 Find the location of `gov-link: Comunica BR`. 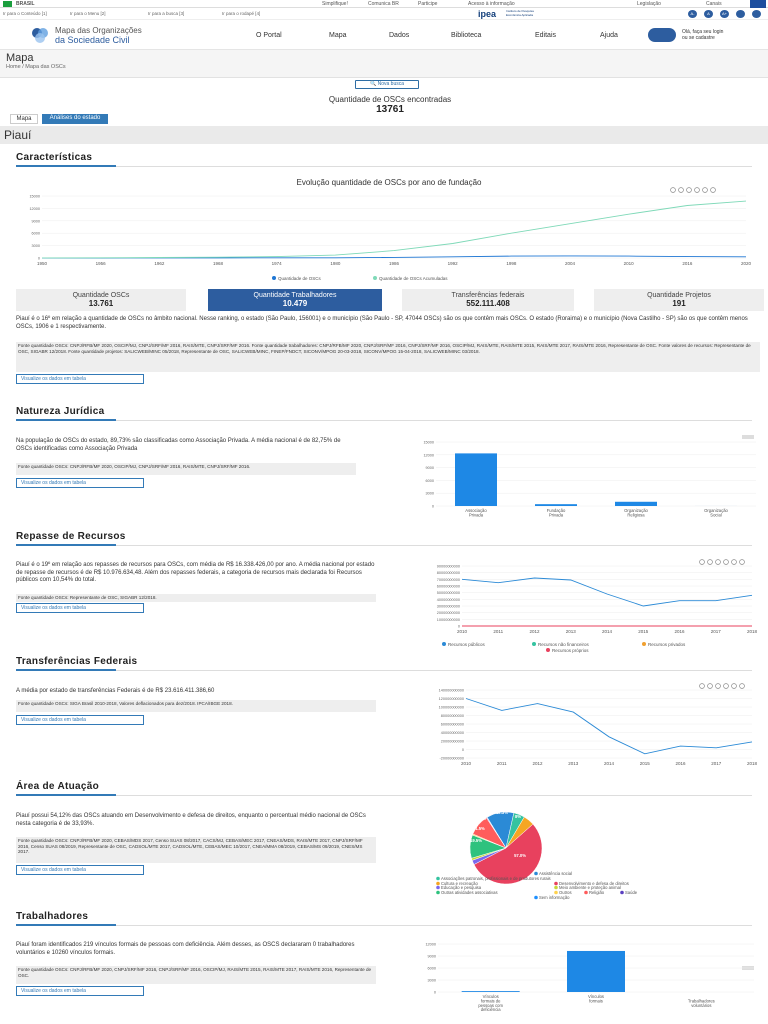

gov-link: Comunica BR is located at coordinates (383, 4).